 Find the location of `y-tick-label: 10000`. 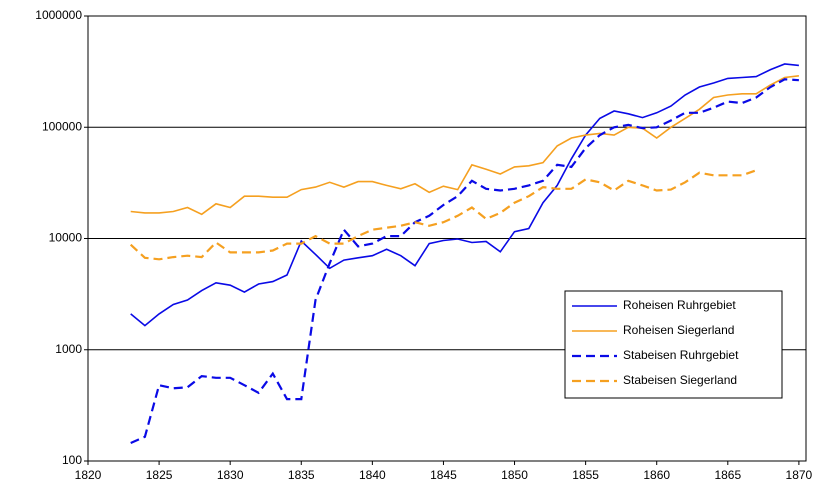

y-tick-label: 10000 is located at coordinates (66, 238).